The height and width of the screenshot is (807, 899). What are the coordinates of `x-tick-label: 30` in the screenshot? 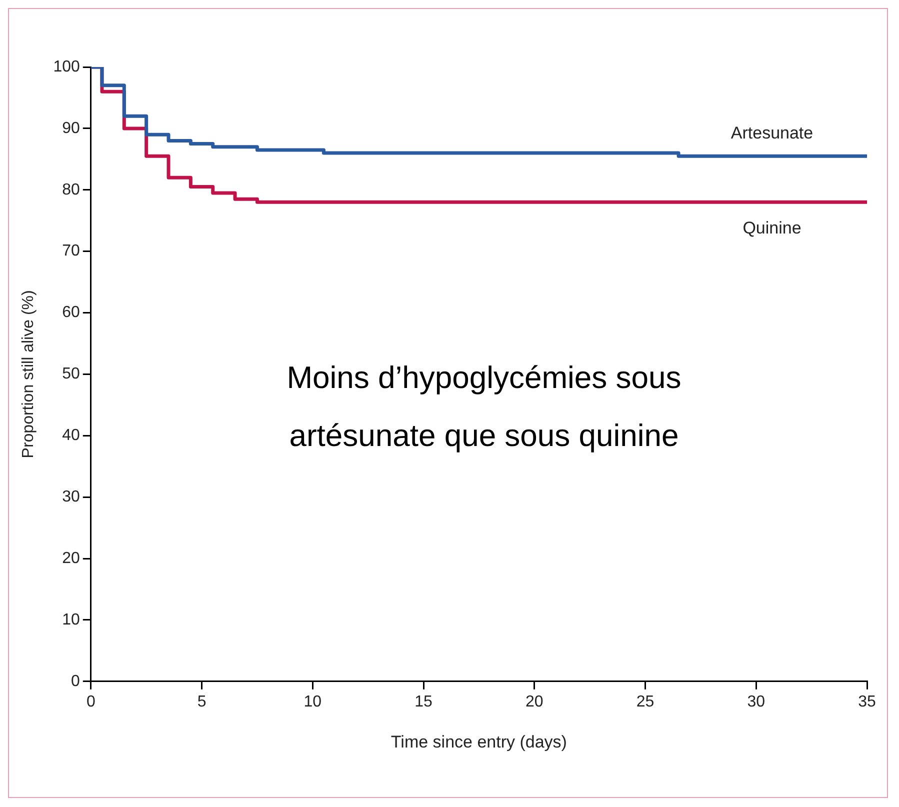 It's located at (756, 701).